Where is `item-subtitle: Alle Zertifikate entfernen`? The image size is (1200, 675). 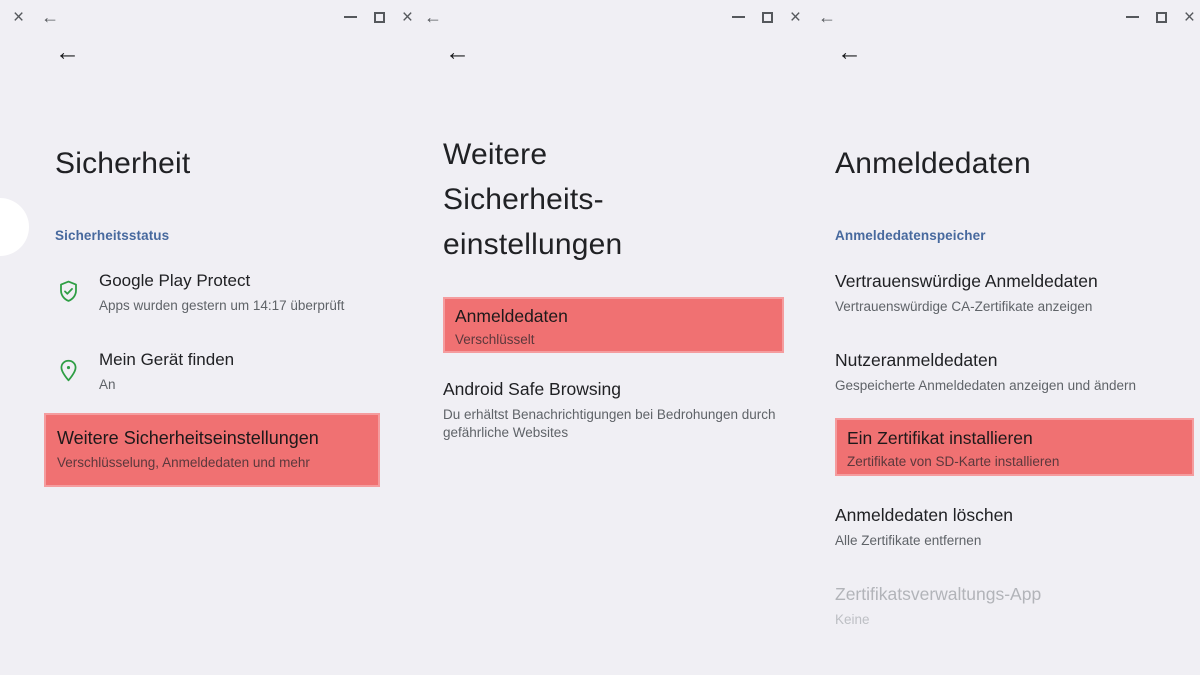 item-subtitle: Alle Zertifikate entfernen is located at coordinates (908, 540).